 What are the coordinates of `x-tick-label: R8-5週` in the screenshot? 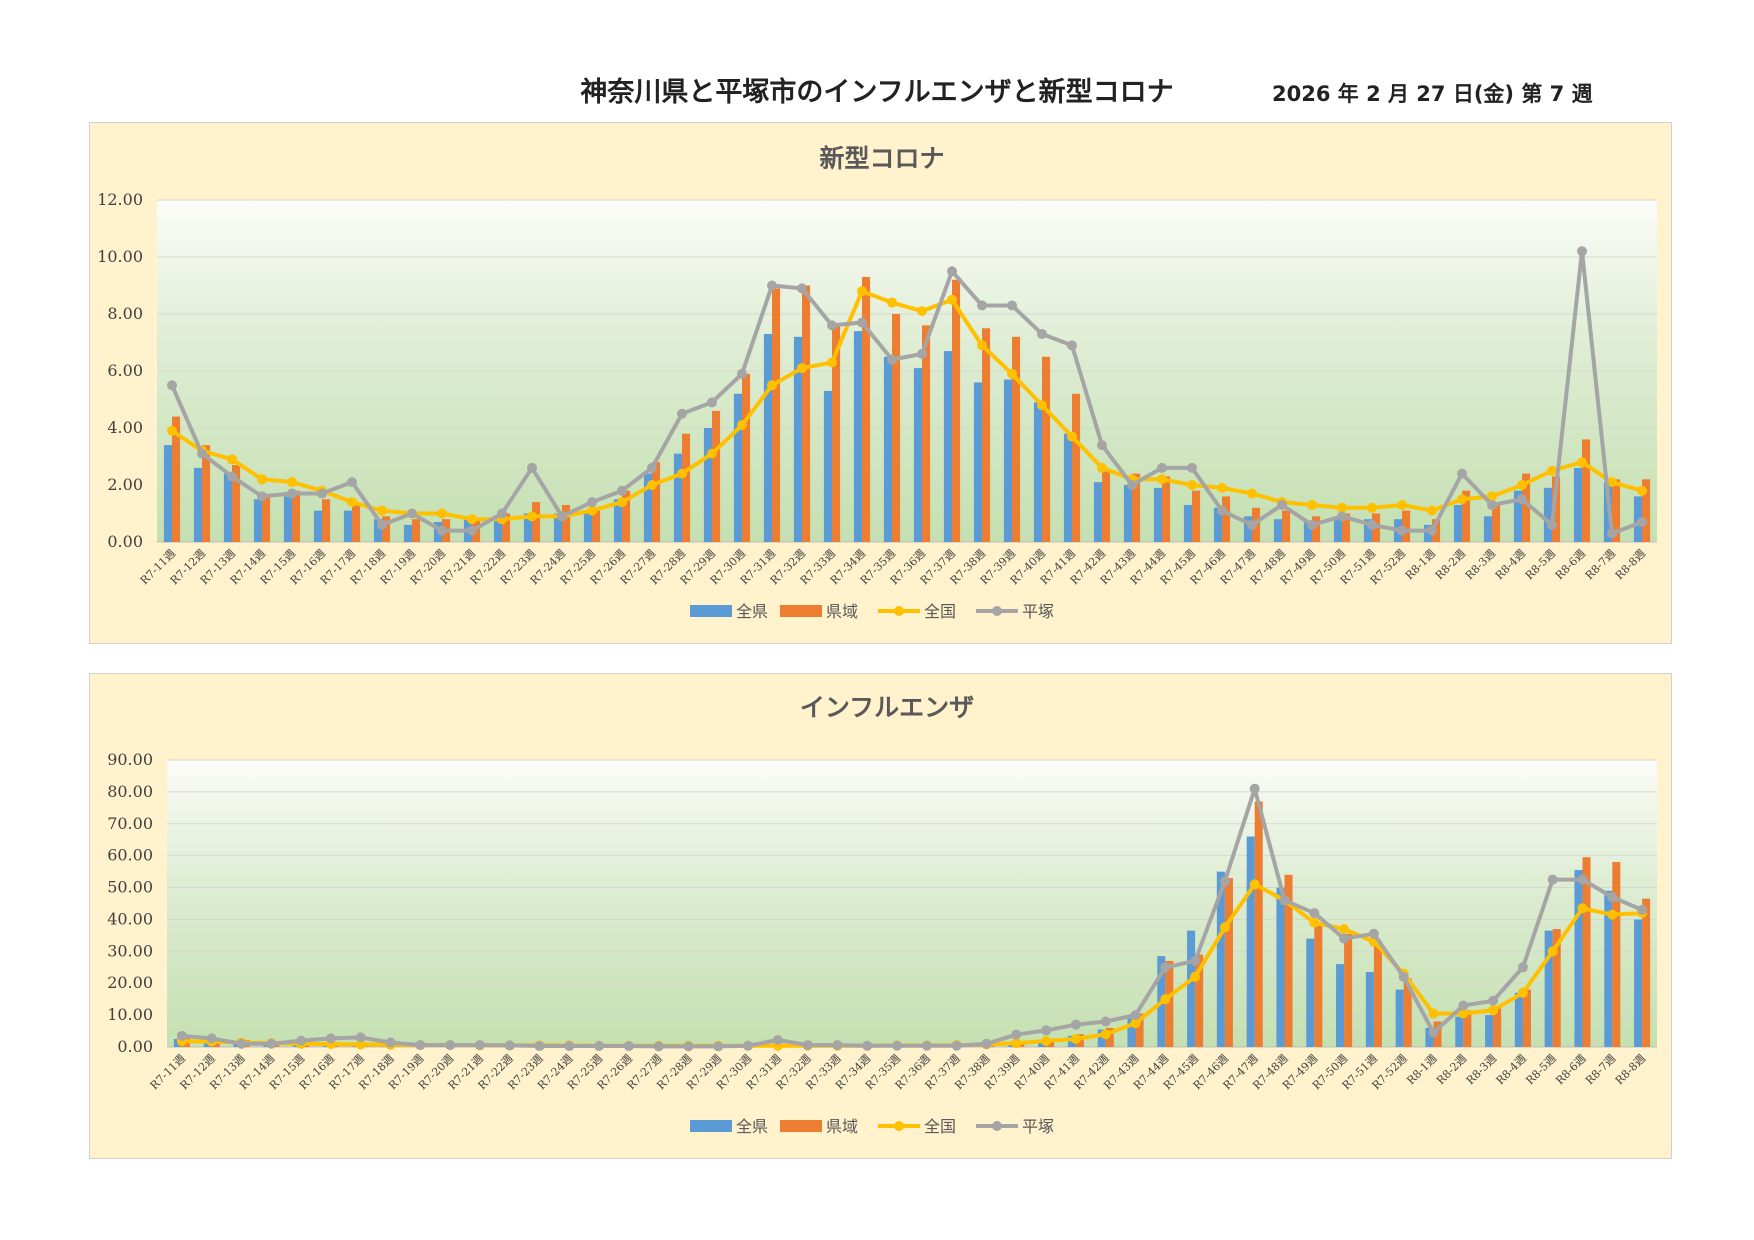 It's located at (1540, 1069).